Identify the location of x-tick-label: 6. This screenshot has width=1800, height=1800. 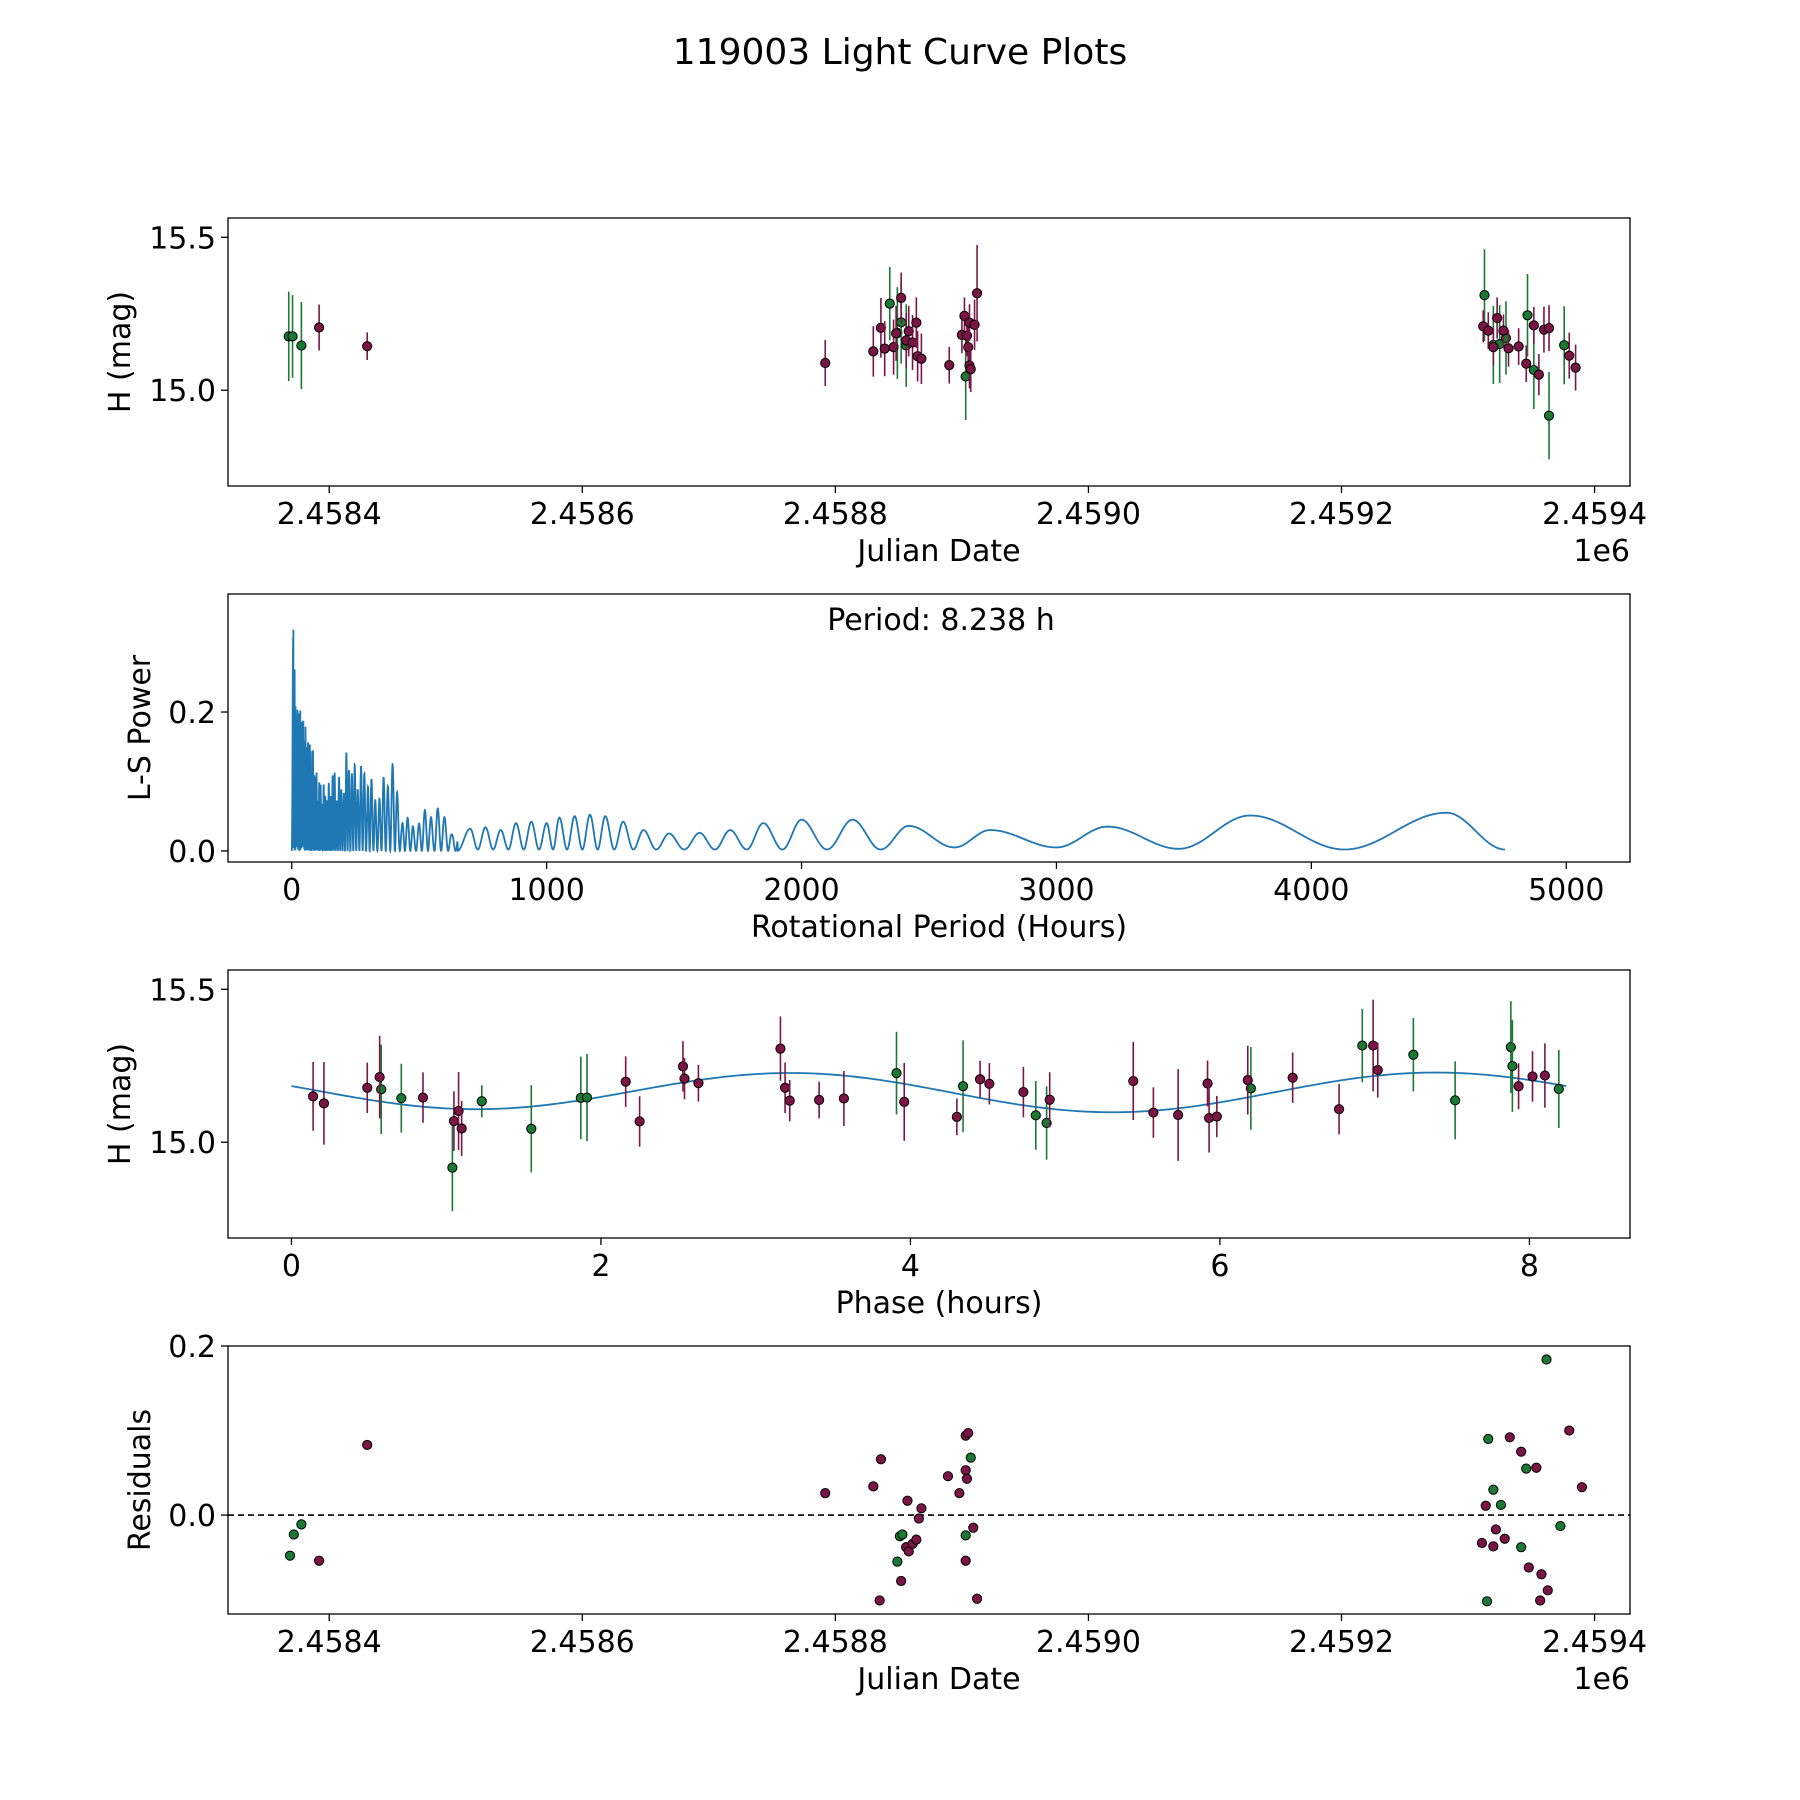
(1219, 1266).